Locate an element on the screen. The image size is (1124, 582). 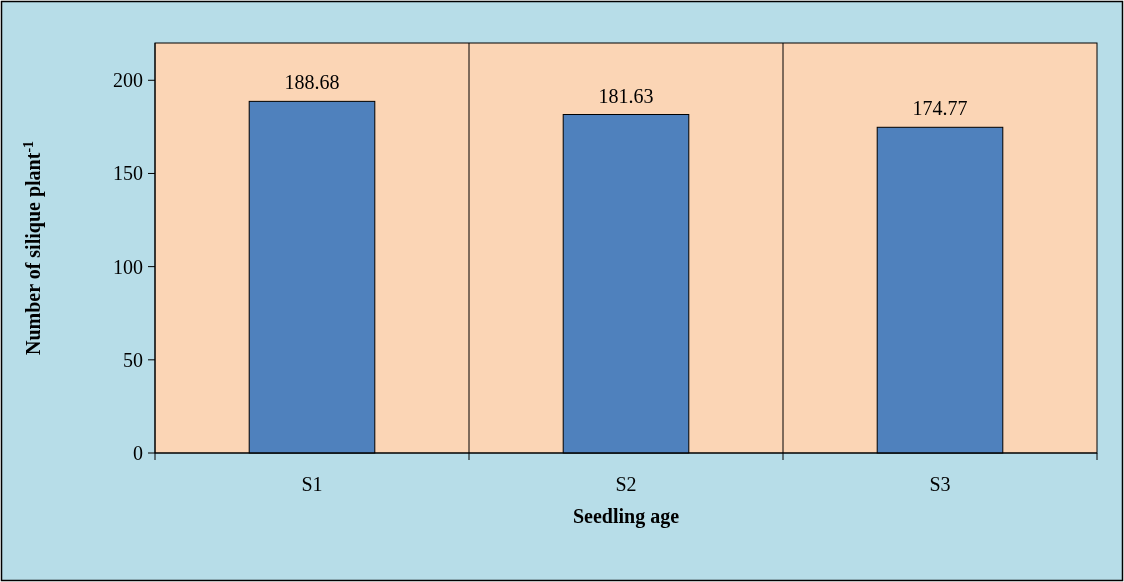
y-tick-label: 0 is located at coordinates (138, 453).